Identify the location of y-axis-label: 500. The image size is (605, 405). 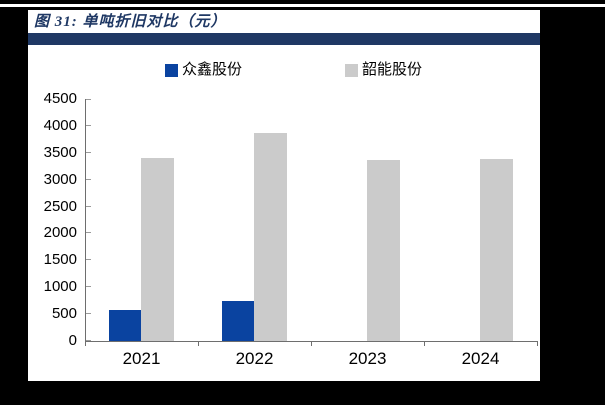
(64, 314).